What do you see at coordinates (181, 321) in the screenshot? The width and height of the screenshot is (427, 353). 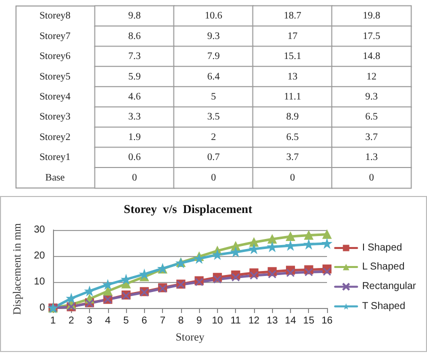 I see `x-tick-label: 8` at bounding box center [181, 321].